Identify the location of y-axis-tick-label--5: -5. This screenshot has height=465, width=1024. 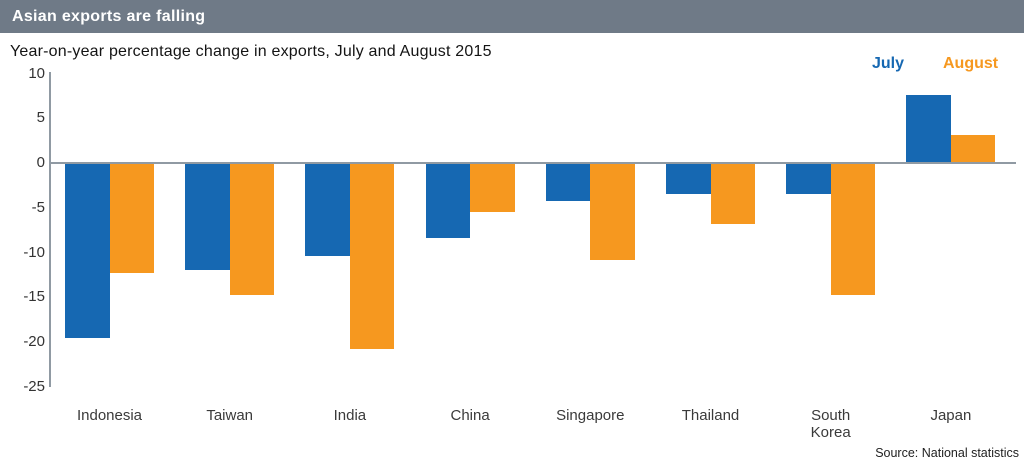
(38, 207).